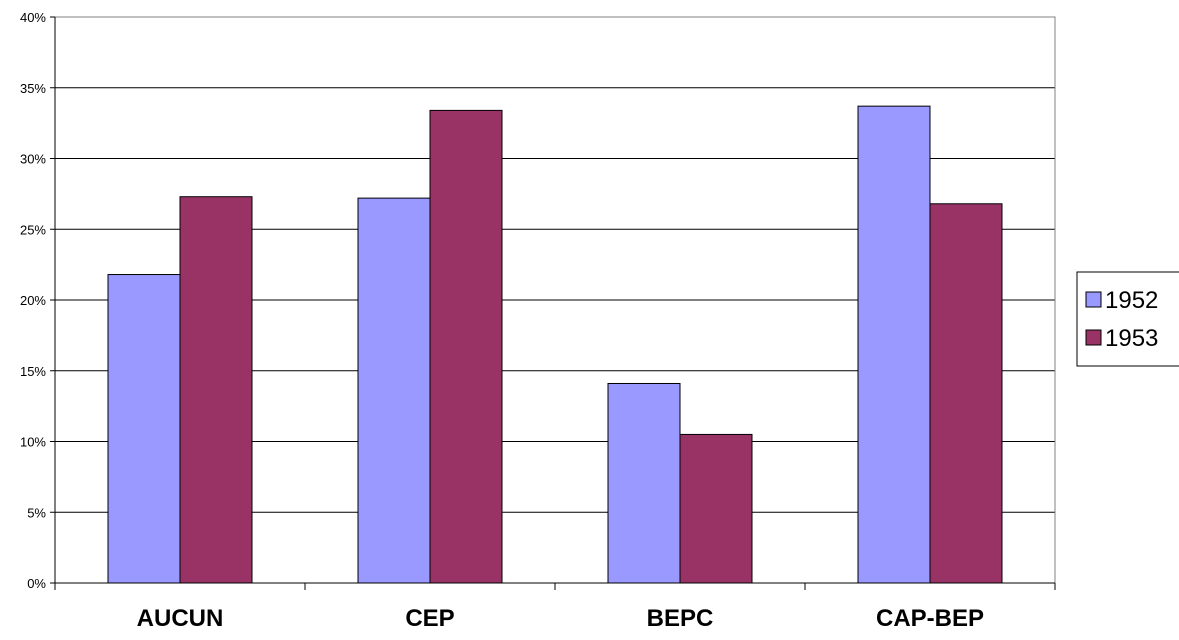  Describe the element at coordinates (429, 618) in the screenshot. I see `x-category-label: CEP` at that location.